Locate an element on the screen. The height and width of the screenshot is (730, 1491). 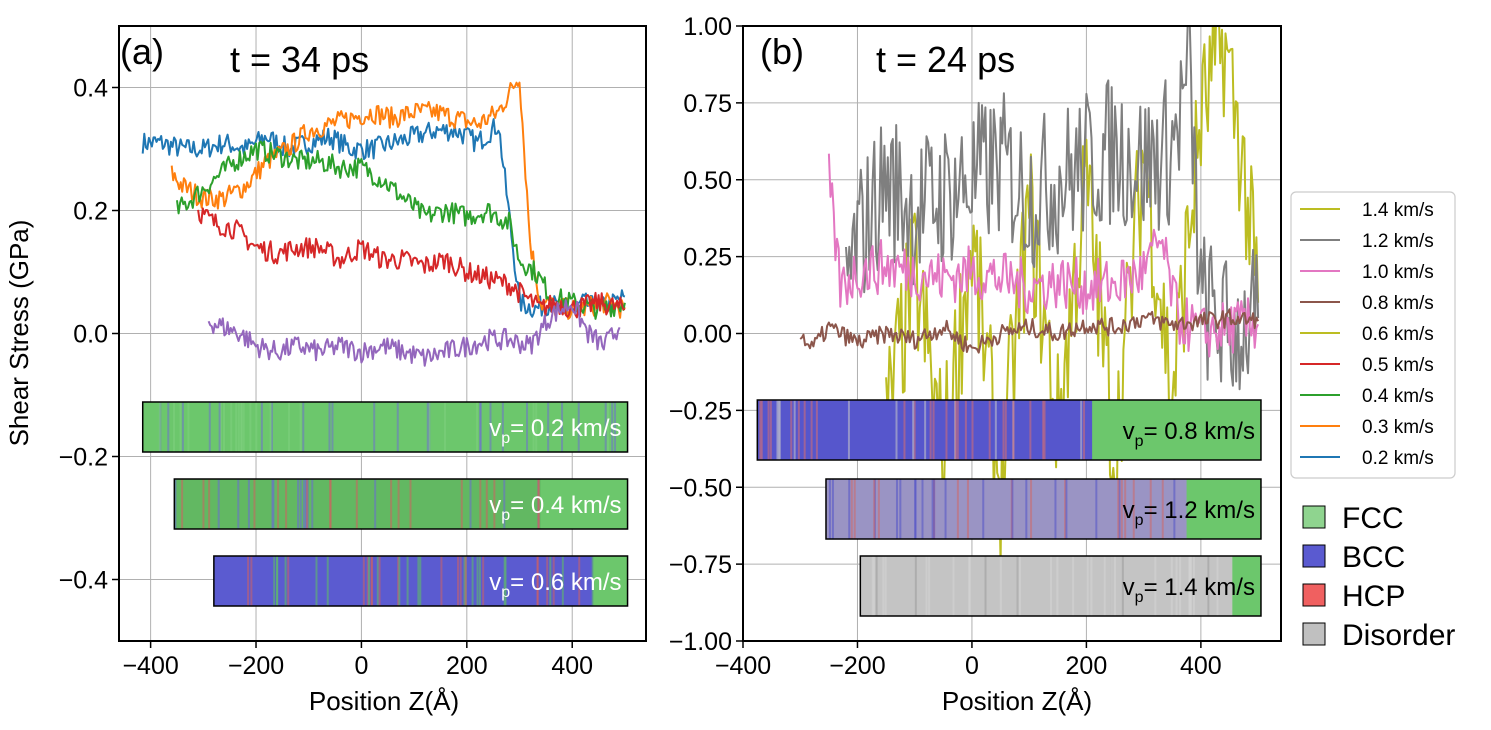
y-tick-label: 0.25 is located at coordinates (707, 258).